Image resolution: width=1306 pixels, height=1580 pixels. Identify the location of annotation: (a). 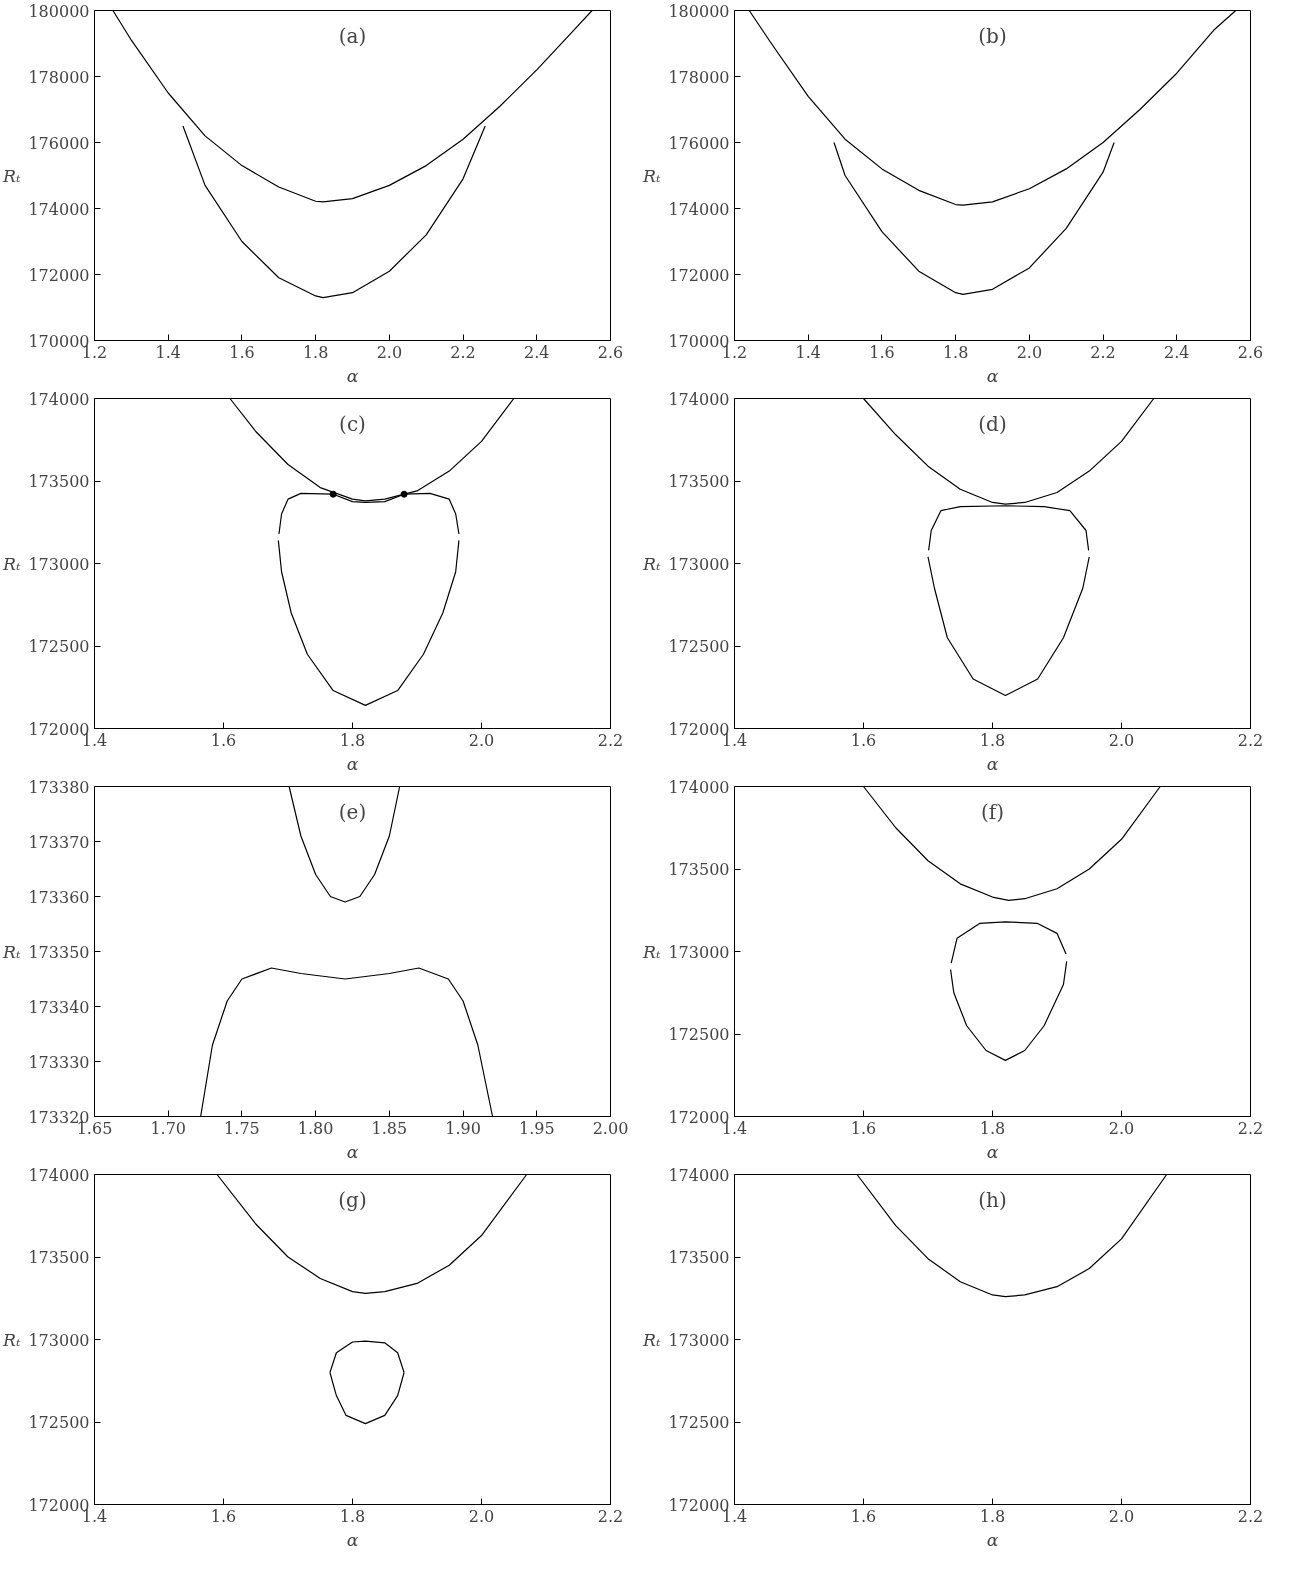
(352, 35).